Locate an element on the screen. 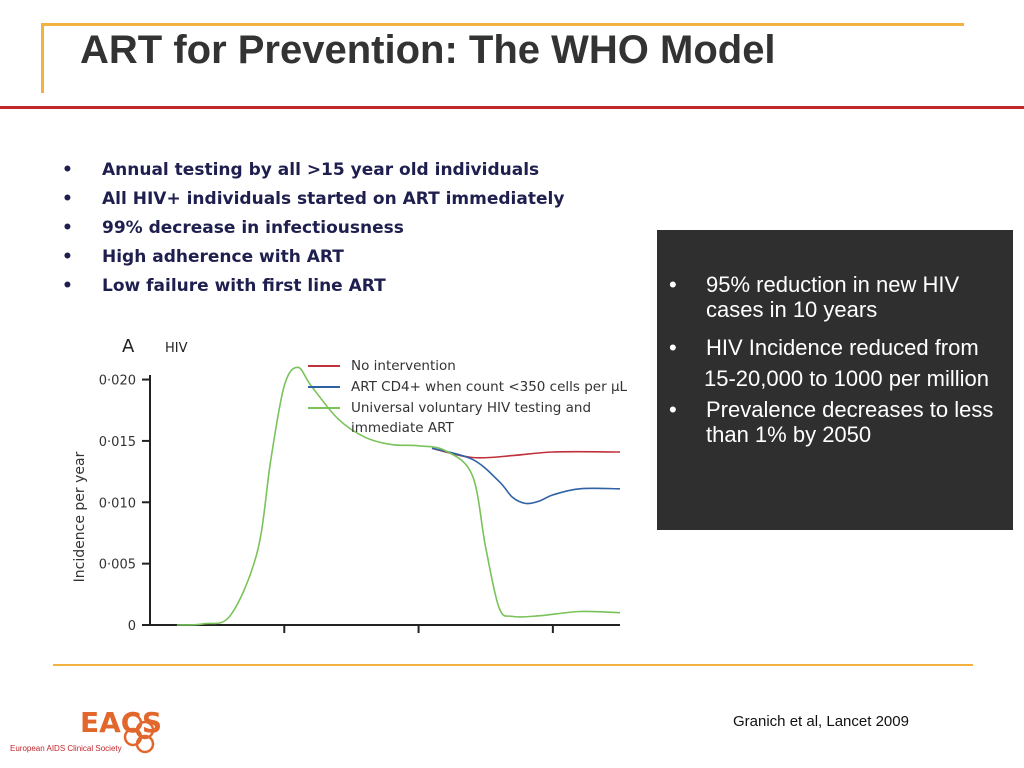 This screenshot has height=768, width=1024. logo-ribbon-icon is located at coordinates (139, 733).